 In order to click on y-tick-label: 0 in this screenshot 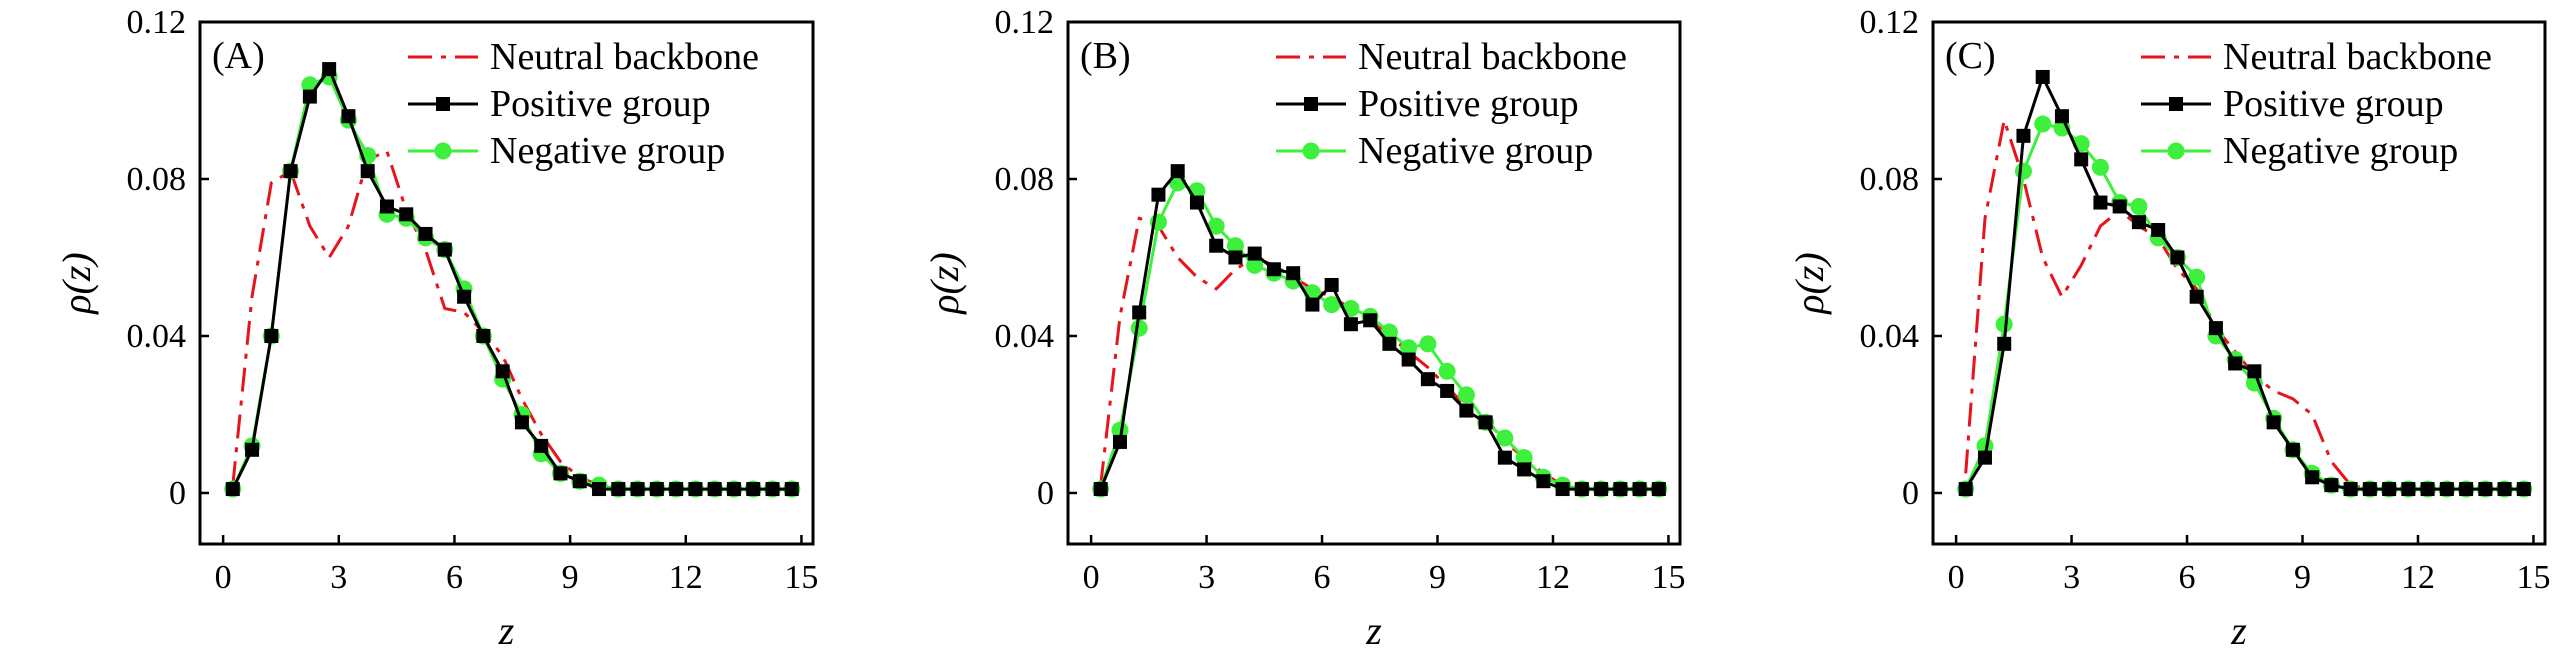, I will do `click(177, 493)`.